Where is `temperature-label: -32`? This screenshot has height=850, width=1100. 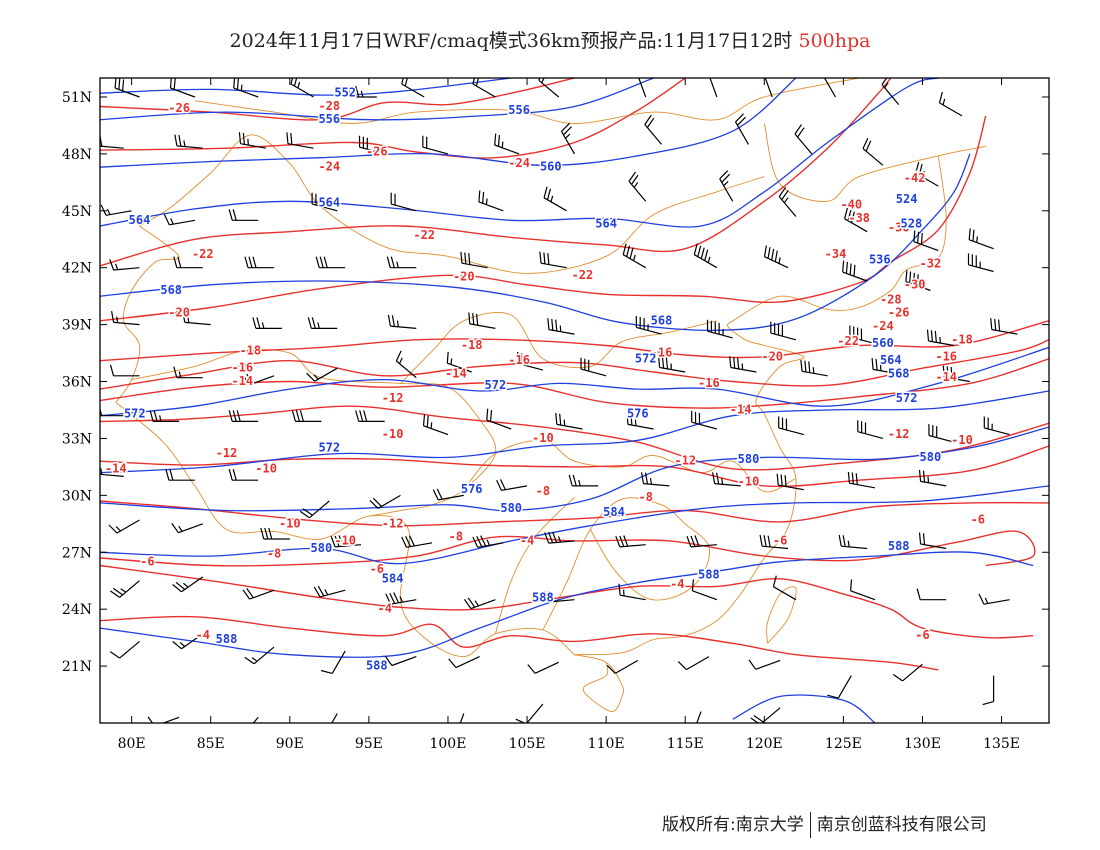
temperature-label: -32 is located at coordinates (931, 263).